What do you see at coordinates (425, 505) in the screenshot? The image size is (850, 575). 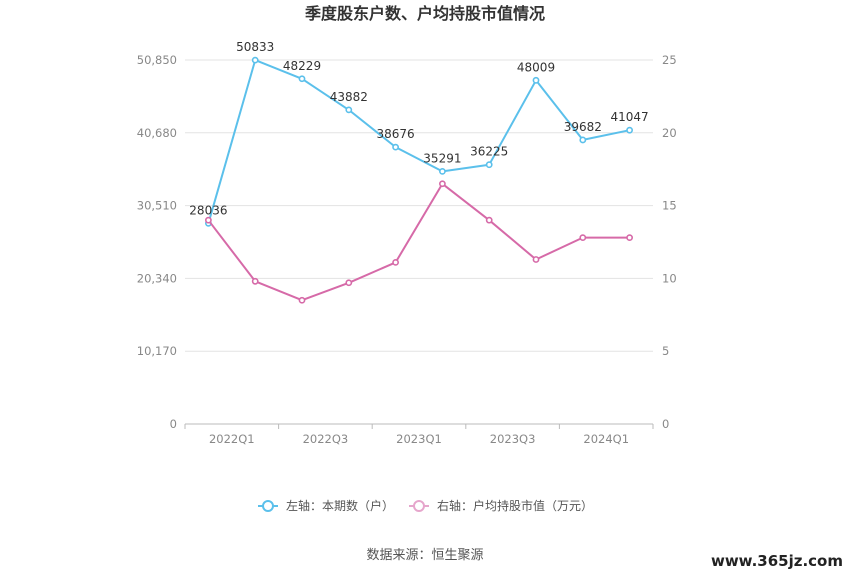 I see `legend: 左轴：本期数（户） 右轴：户均持股市值（万元）` at bounding box center [425, 505].